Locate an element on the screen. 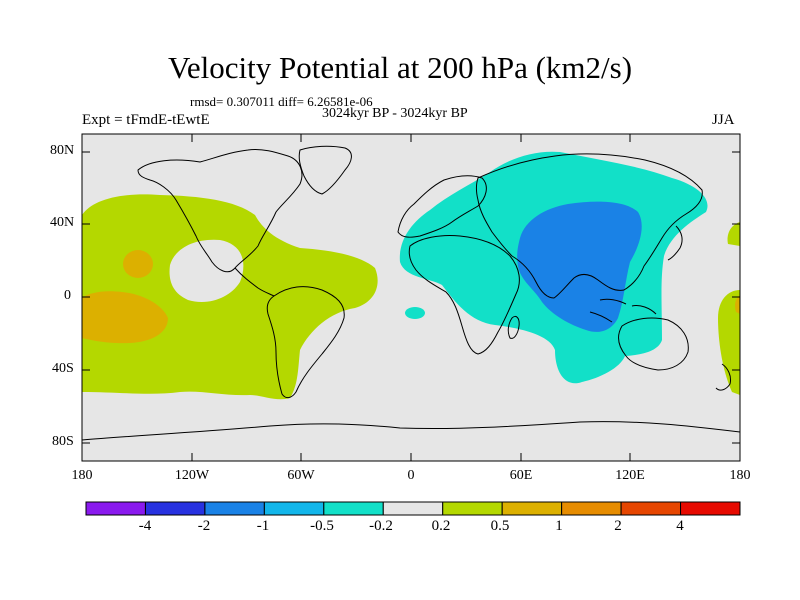 This screenshot has width=800, height=600. orange-edge-east is located at coordinates (737, 305).